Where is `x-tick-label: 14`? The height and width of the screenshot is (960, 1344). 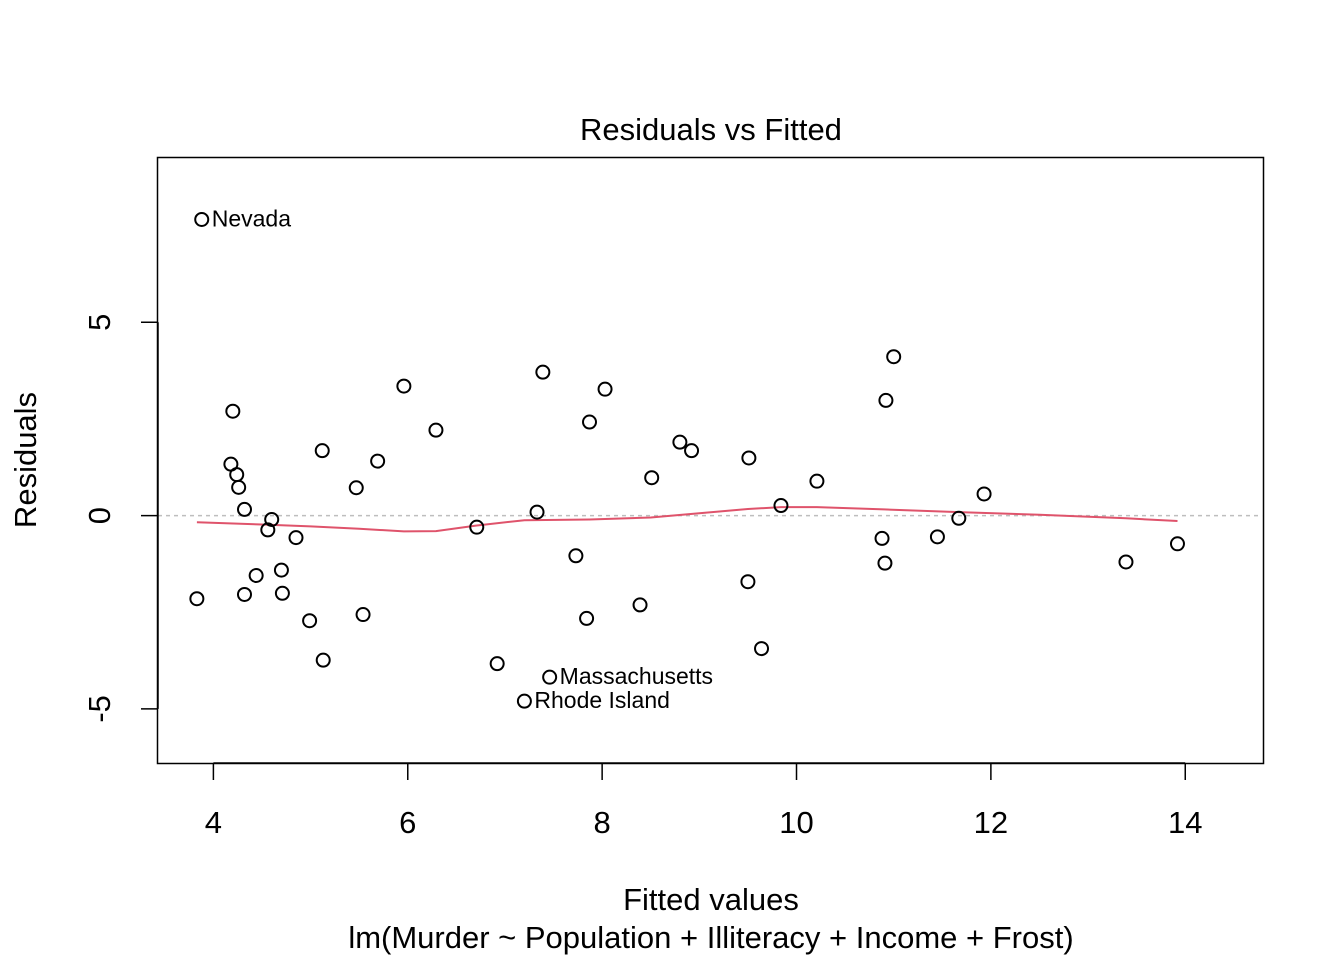
x-tick-label: 14 is located at coordinates (1185, 822).